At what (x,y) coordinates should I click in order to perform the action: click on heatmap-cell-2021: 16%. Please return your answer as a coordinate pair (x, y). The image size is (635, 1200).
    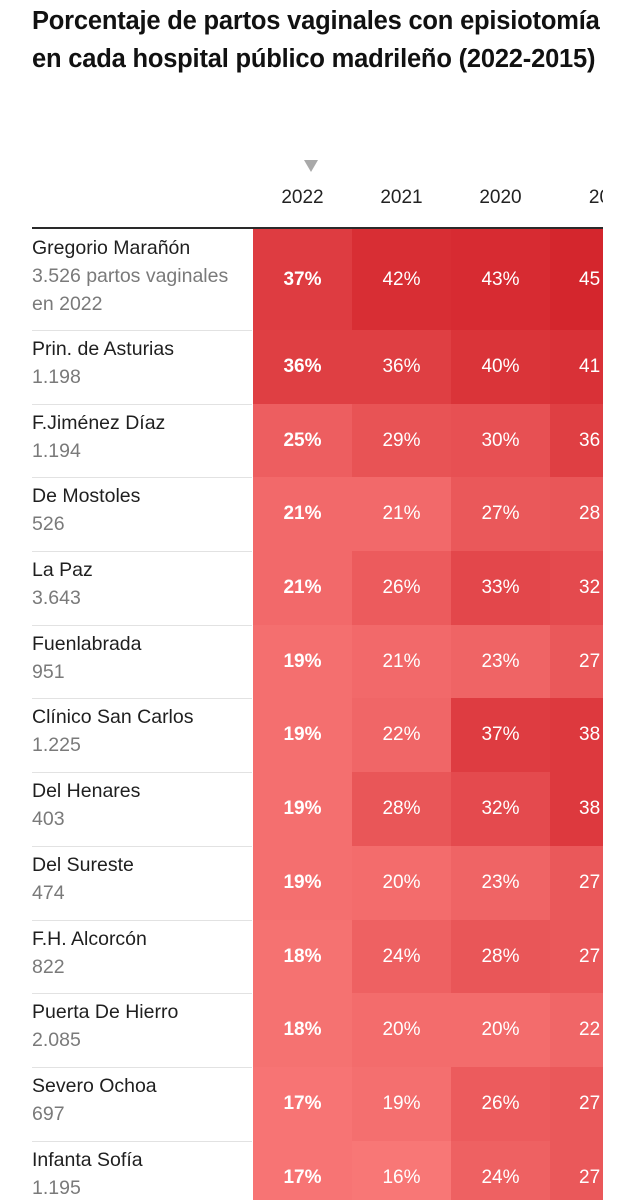
    Looking at the image, I should click on (401, 1170).